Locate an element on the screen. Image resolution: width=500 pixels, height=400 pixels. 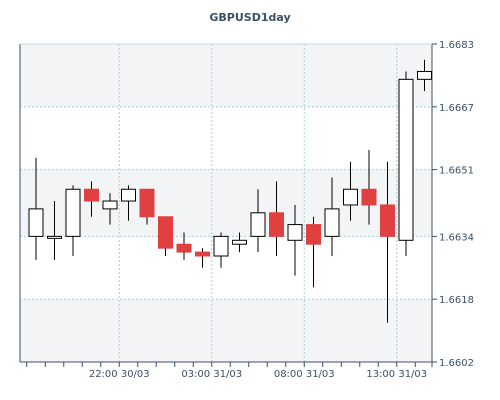
y-tick-label: 1.6618 is located at coordinates (456, 300).